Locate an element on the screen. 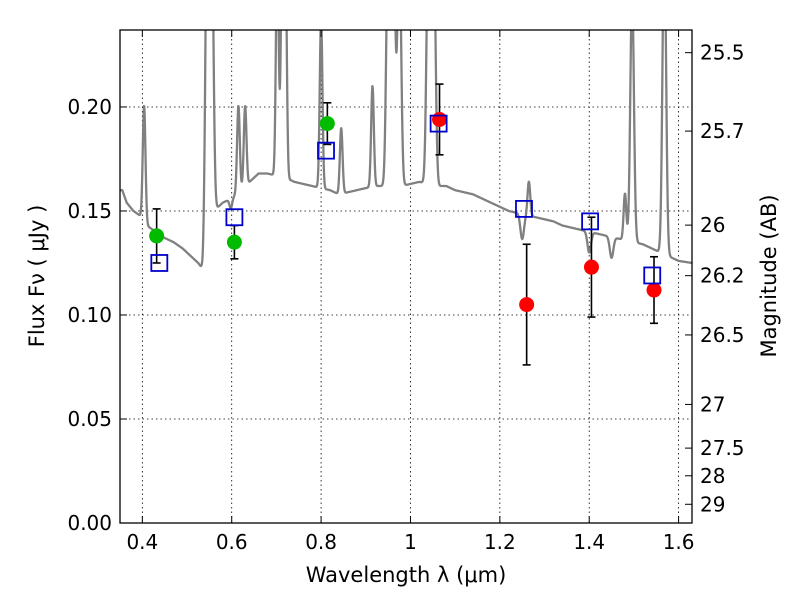 The width and height of the screenshot is (800, 600). y-tick-label: 0.05 is located at coordinates (89, 419).